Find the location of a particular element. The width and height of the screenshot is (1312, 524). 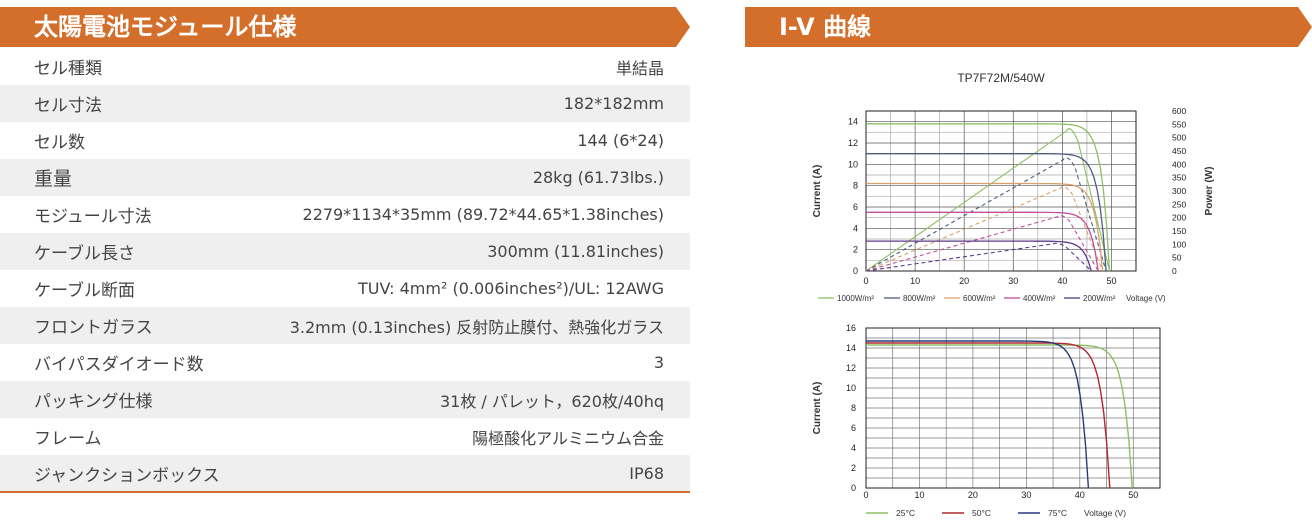

spec-value: 182*182mm is located at coordinates (613, 103).